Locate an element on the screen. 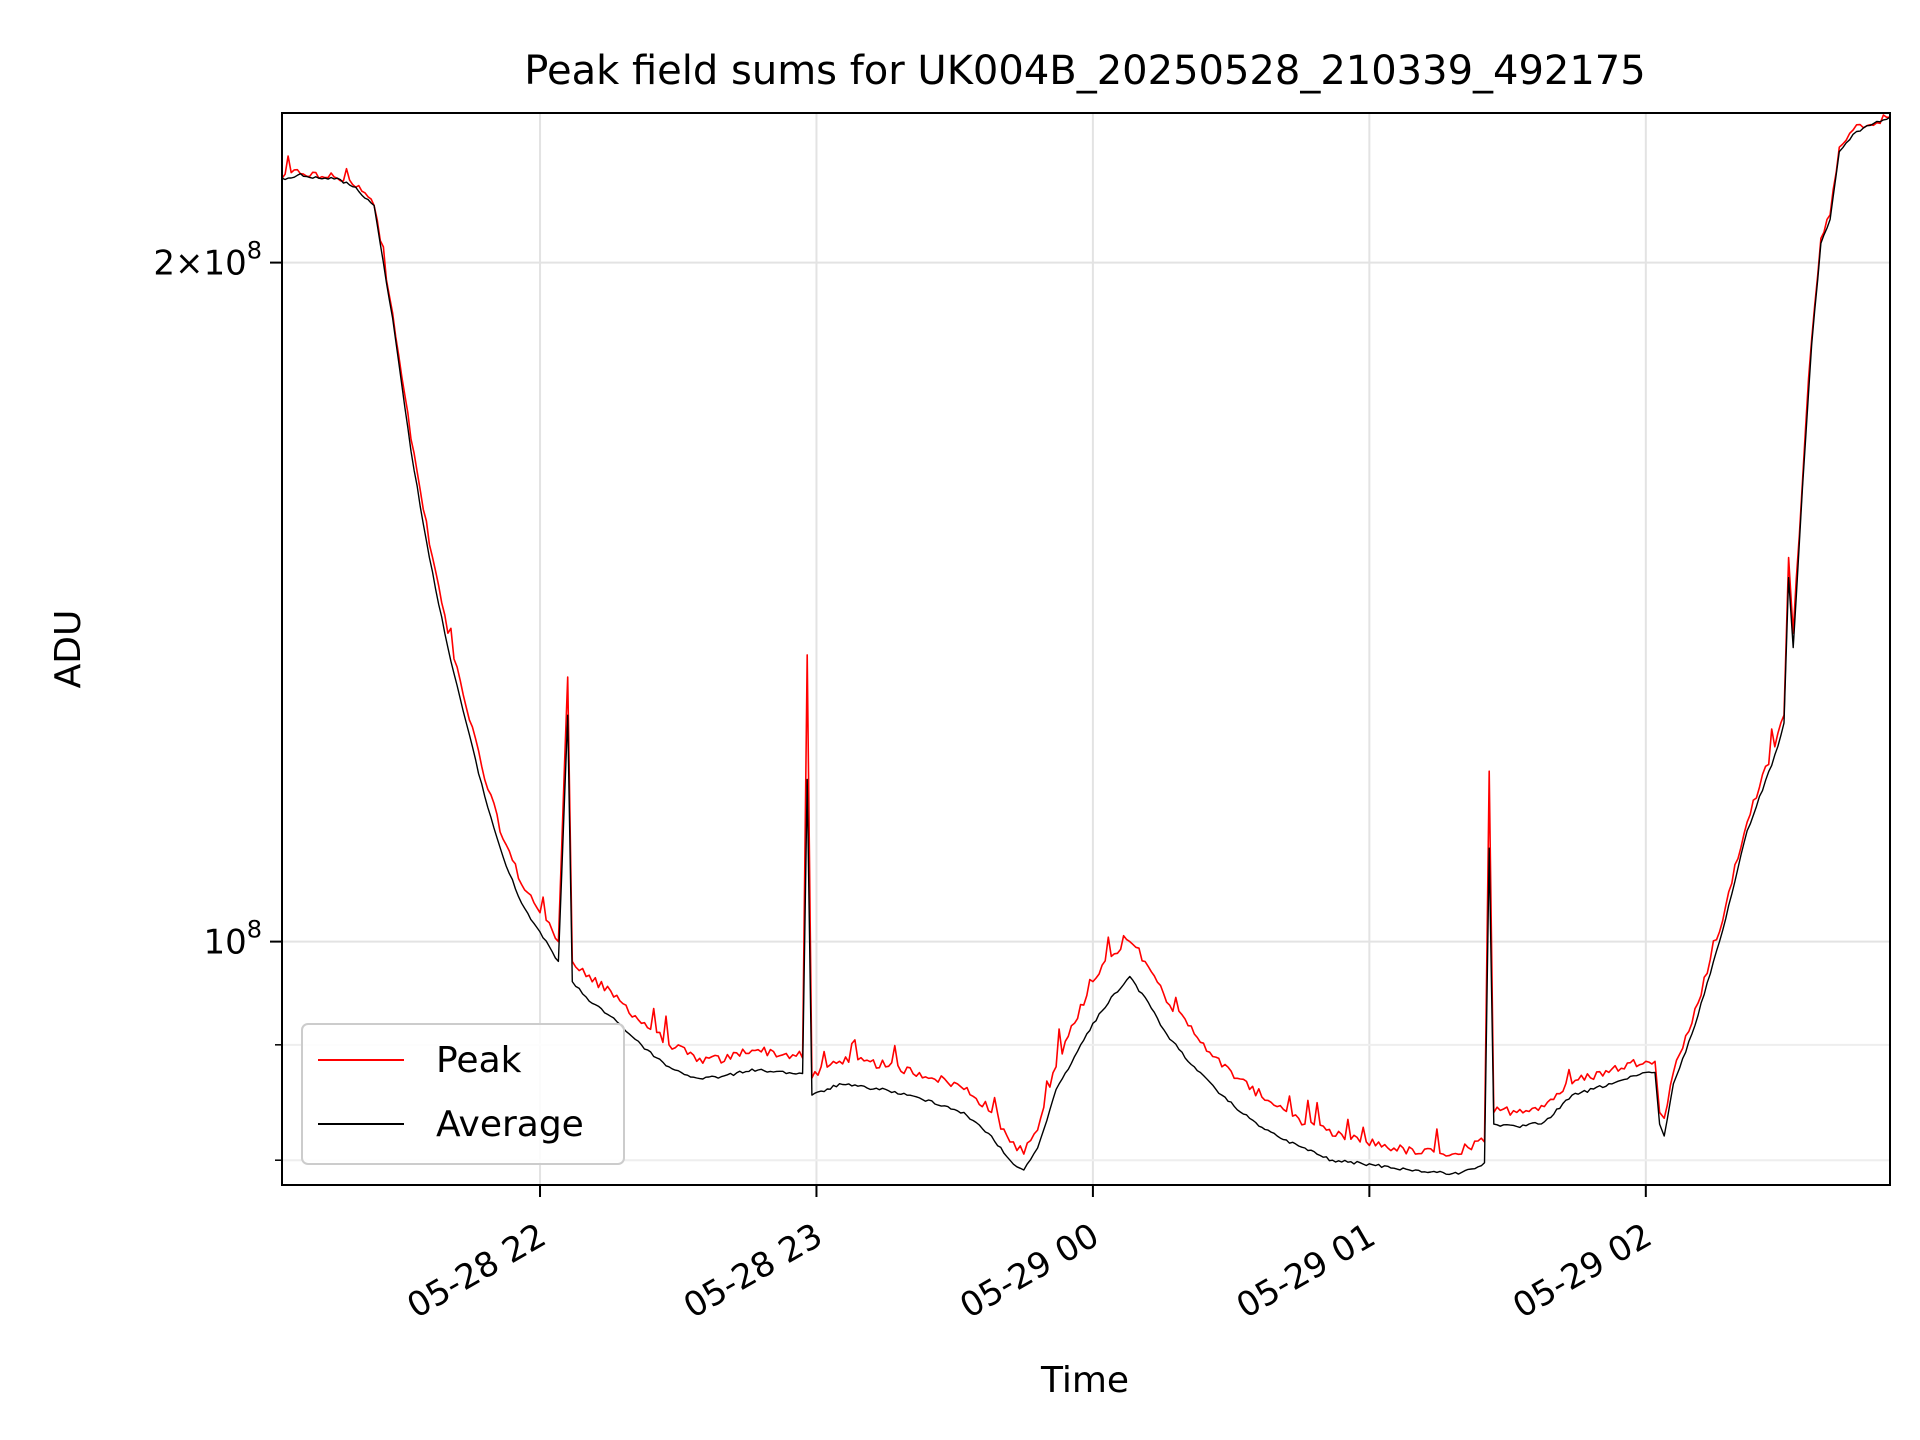 The image size is (1920, 1440). y-axis-label: ADU is located at coordinates (68, 649).